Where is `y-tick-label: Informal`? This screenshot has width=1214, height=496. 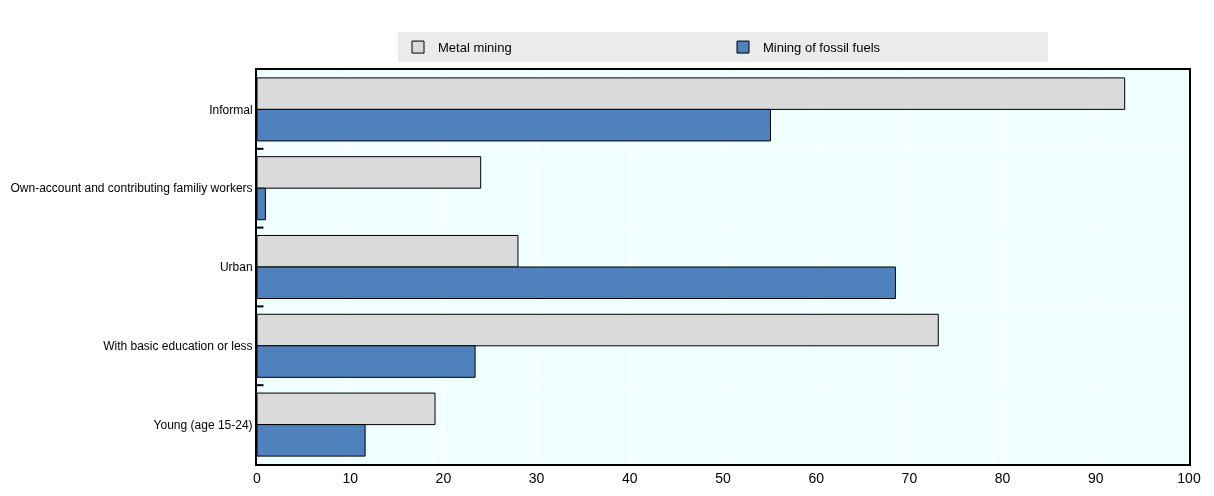
y-tick-label: Informal is located at coordinates (231, 109).